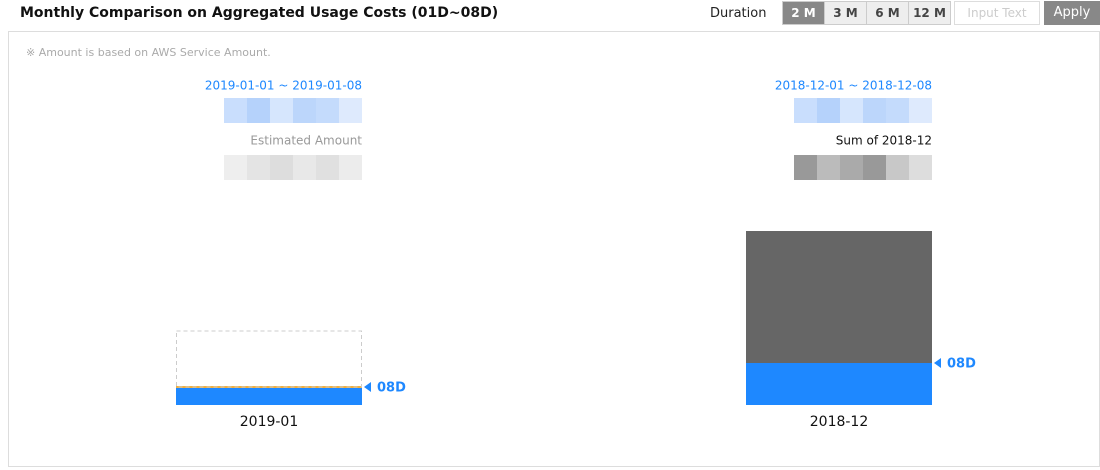  I want to click on date-range: 2018-12-01 ~ 2018-12-08, so click(853, 86).